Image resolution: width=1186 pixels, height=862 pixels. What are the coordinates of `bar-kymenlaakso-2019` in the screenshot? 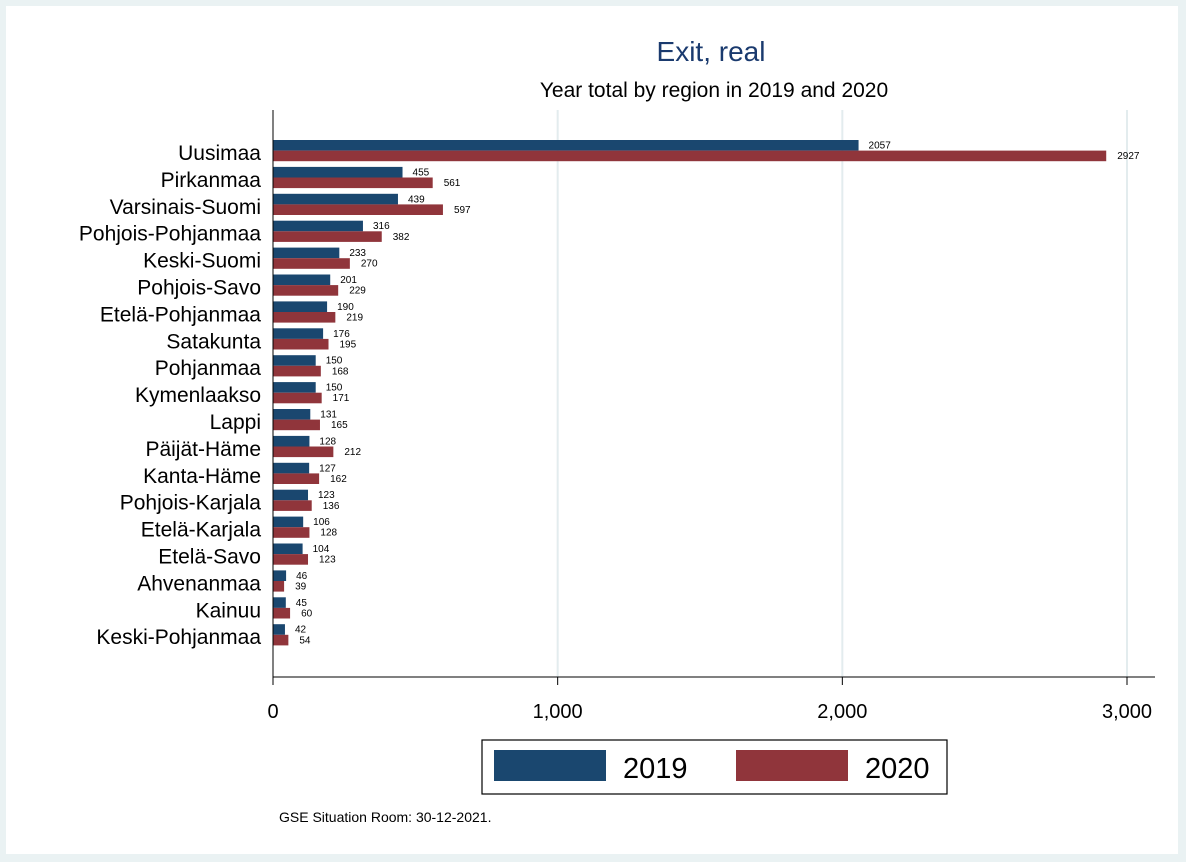 It's located at (294, 387).